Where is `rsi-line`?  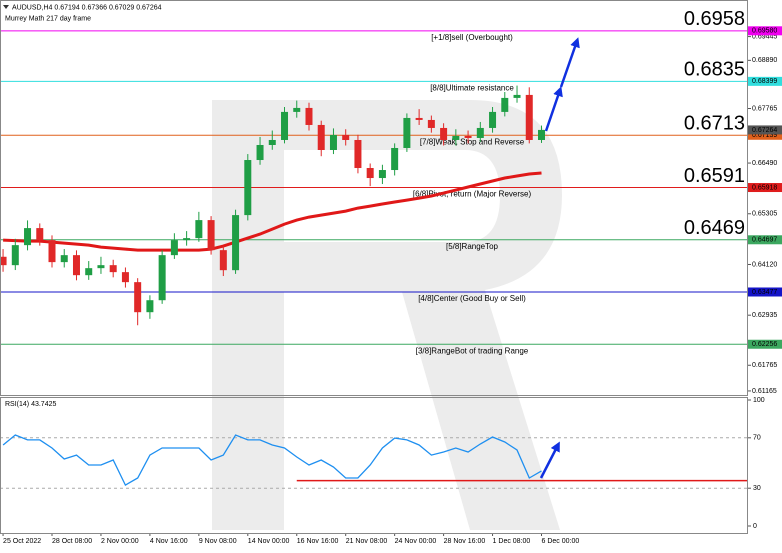 rsi-line is located at coordinates (272, 460).